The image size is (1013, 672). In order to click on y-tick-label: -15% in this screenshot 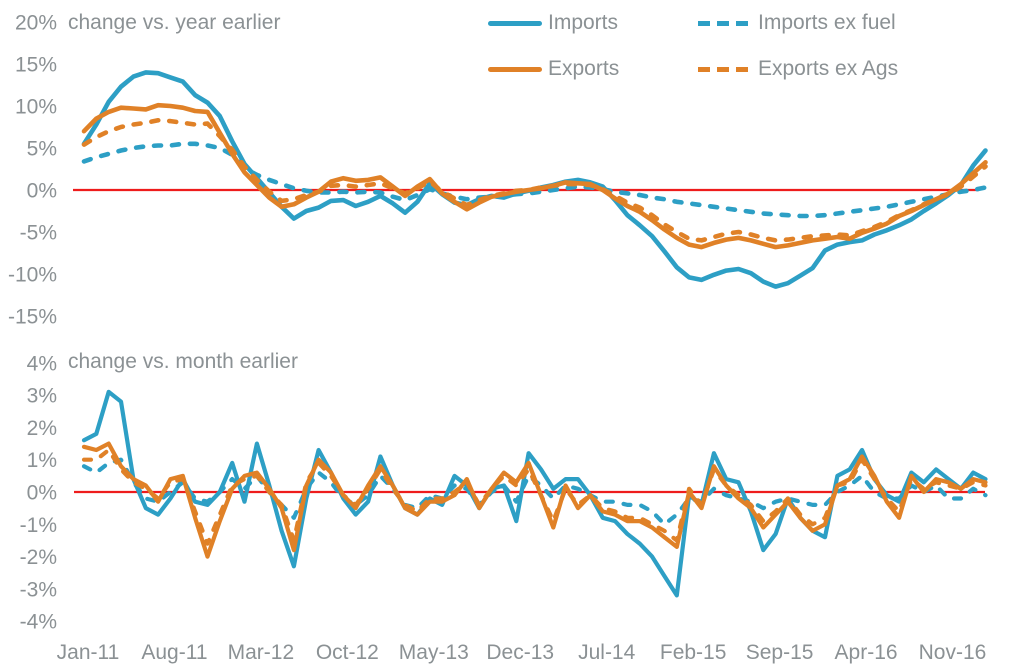, I will do `click(32, 317)`.